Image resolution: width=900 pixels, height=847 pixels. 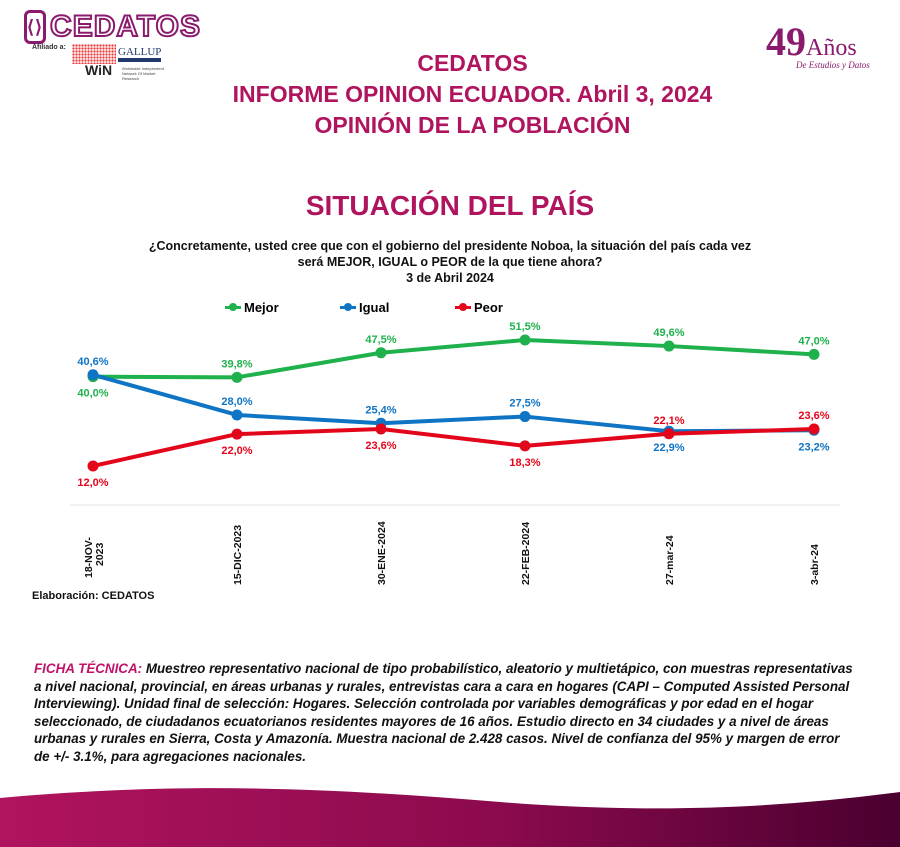 What do you see at coordinates (815, 564) in the screenshot?
I see `x-tick-label: 3-abr-24` at bounding box center [815, 564].